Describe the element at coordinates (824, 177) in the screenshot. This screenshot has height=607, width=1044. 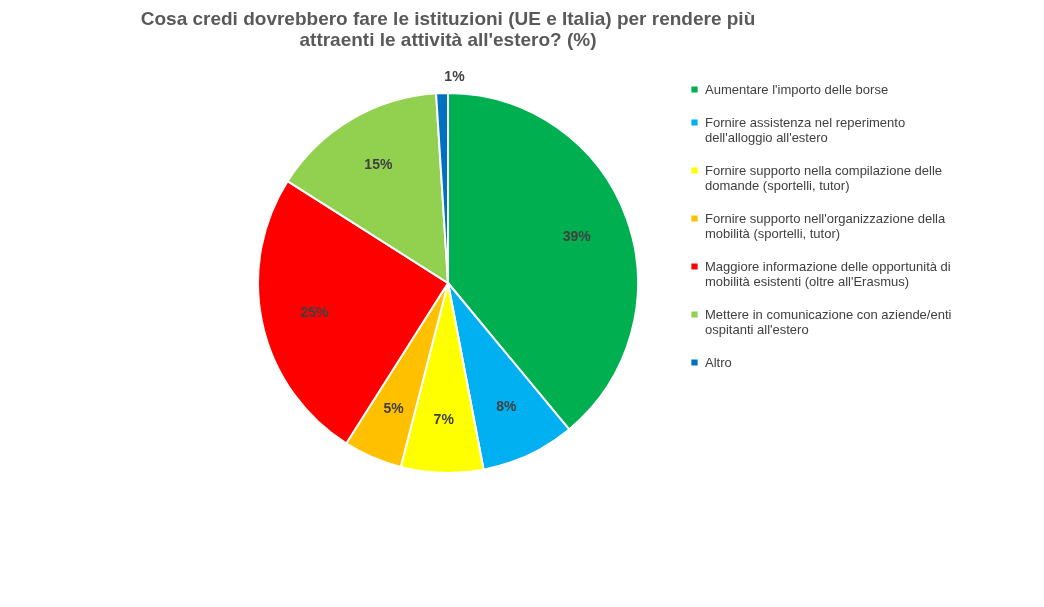
I see `legend-label: Fornire supporto nella compilazione delle domande (sportelli, tutor)` at that location.